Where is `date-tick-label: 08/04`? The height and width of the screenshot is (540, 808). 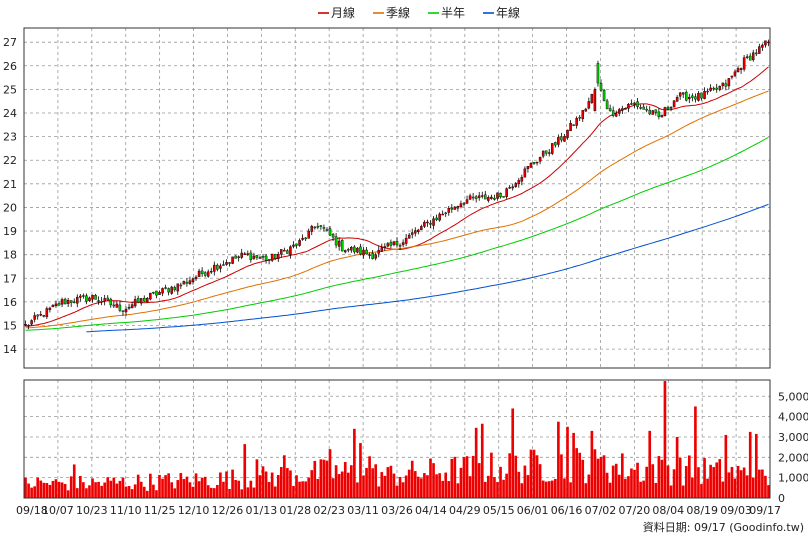
date-tick-label: 08/04 is located at coordinates (668, 510).